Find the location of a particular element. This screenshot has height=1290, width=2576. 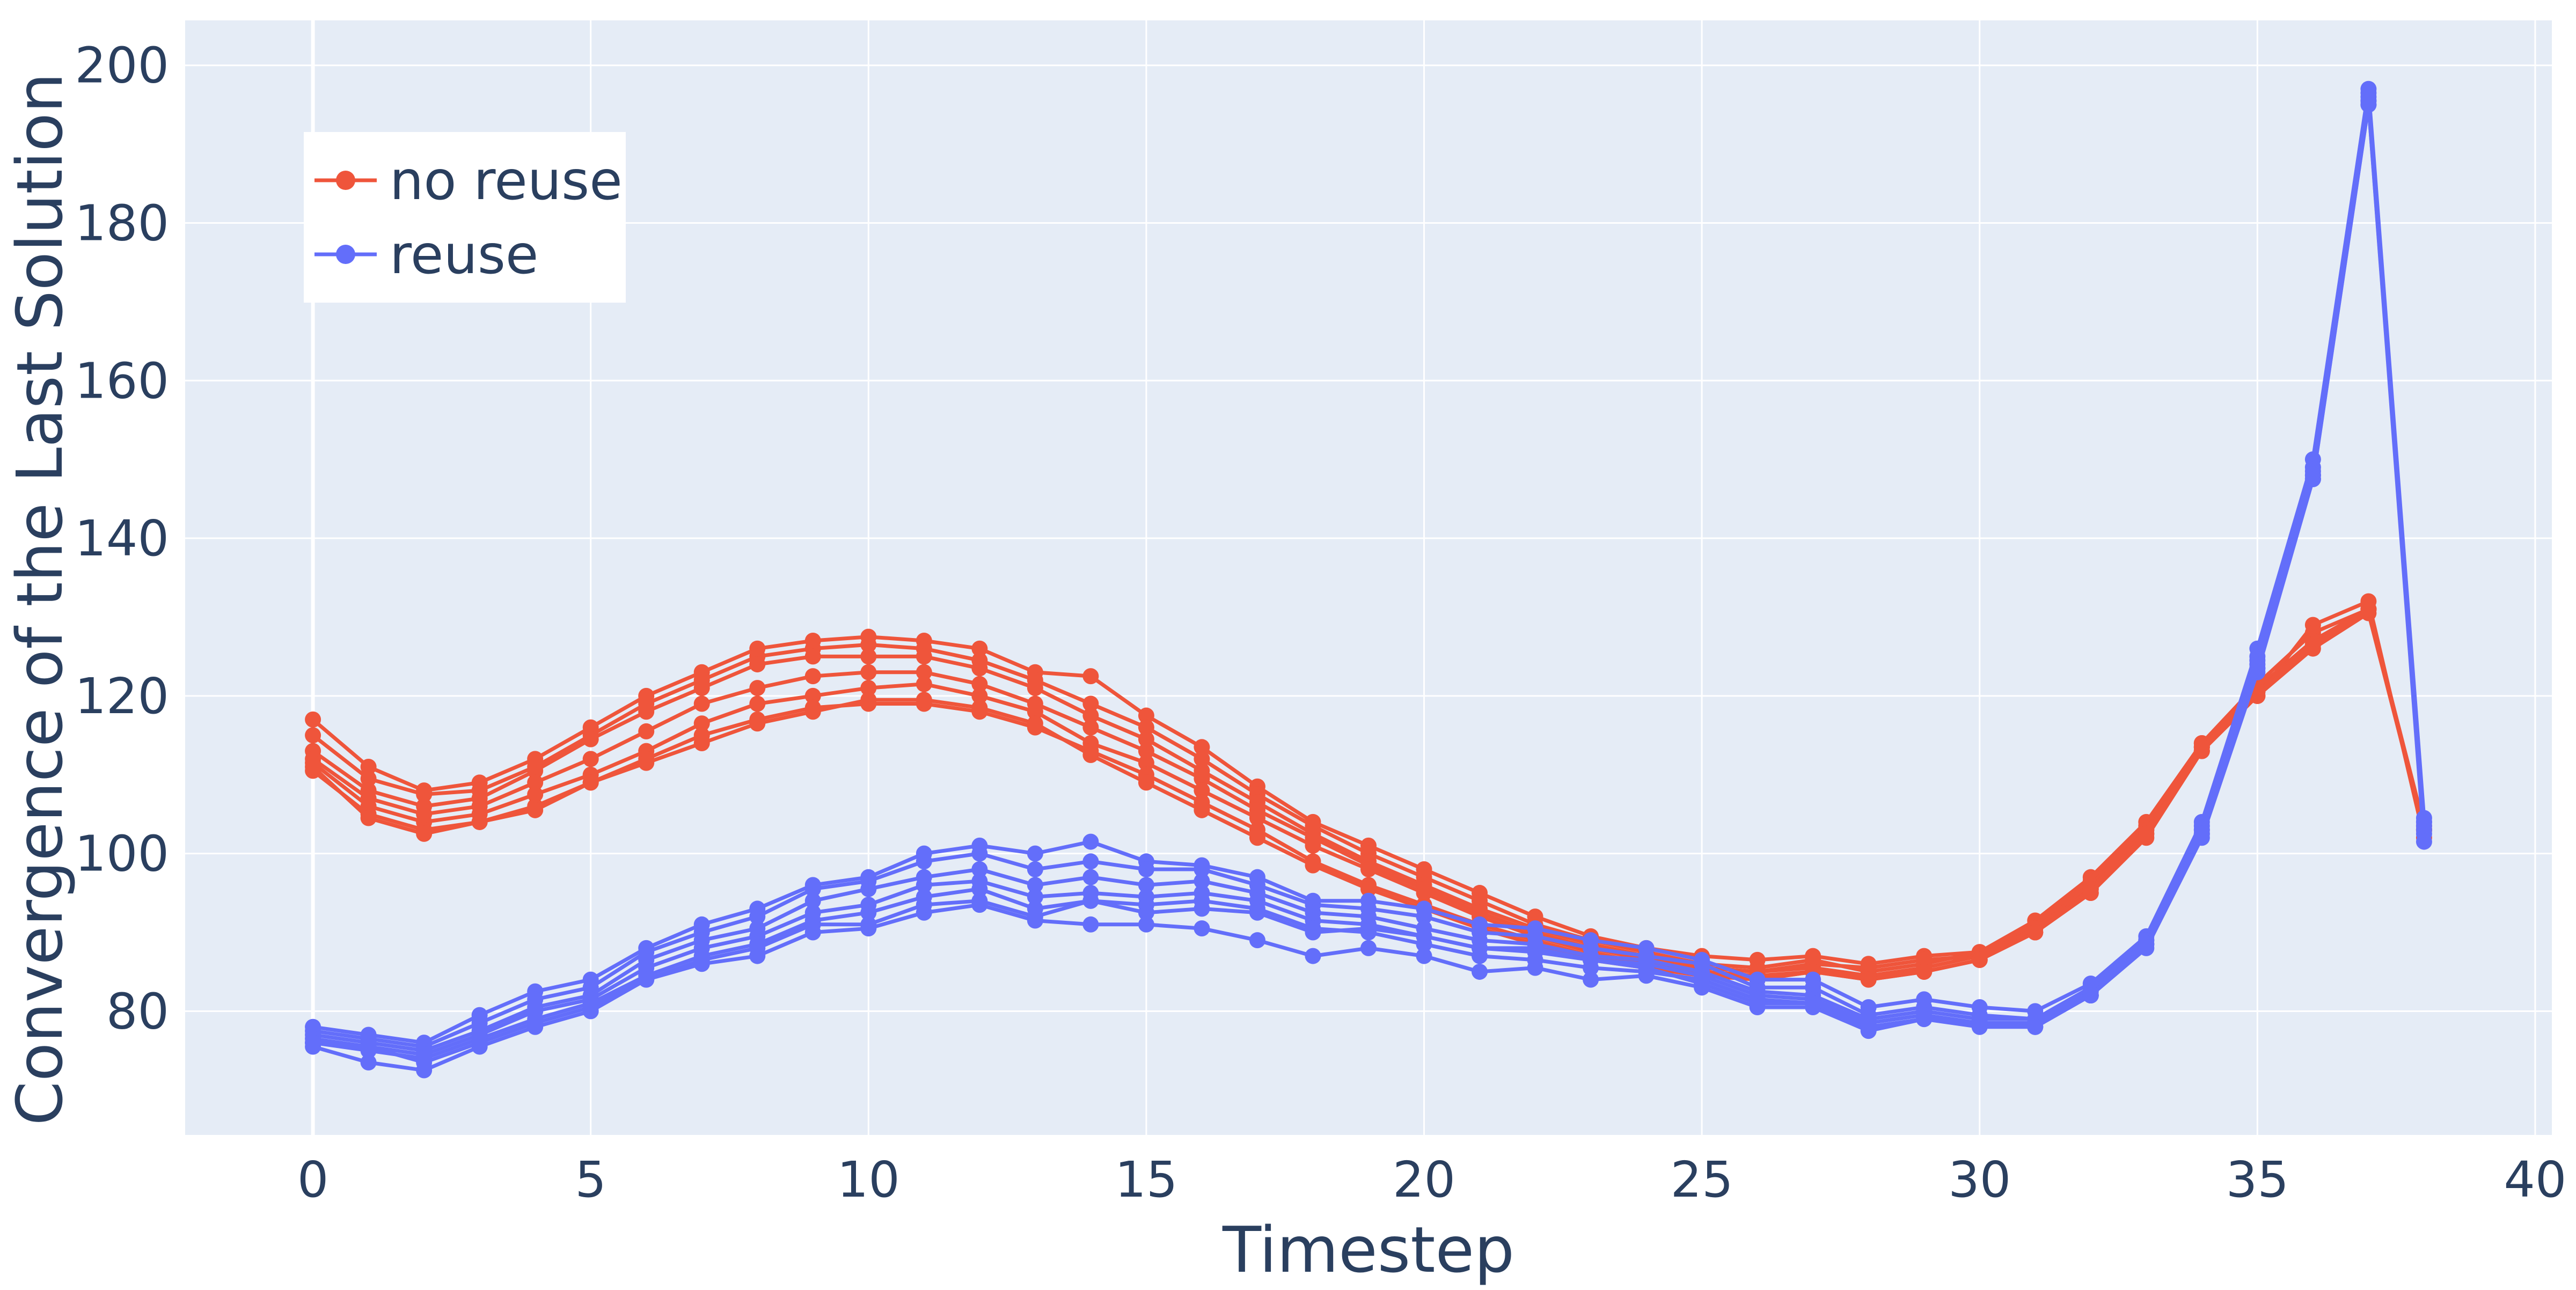

x-tick-label: 15 is located at coordinates (1146, 1179).